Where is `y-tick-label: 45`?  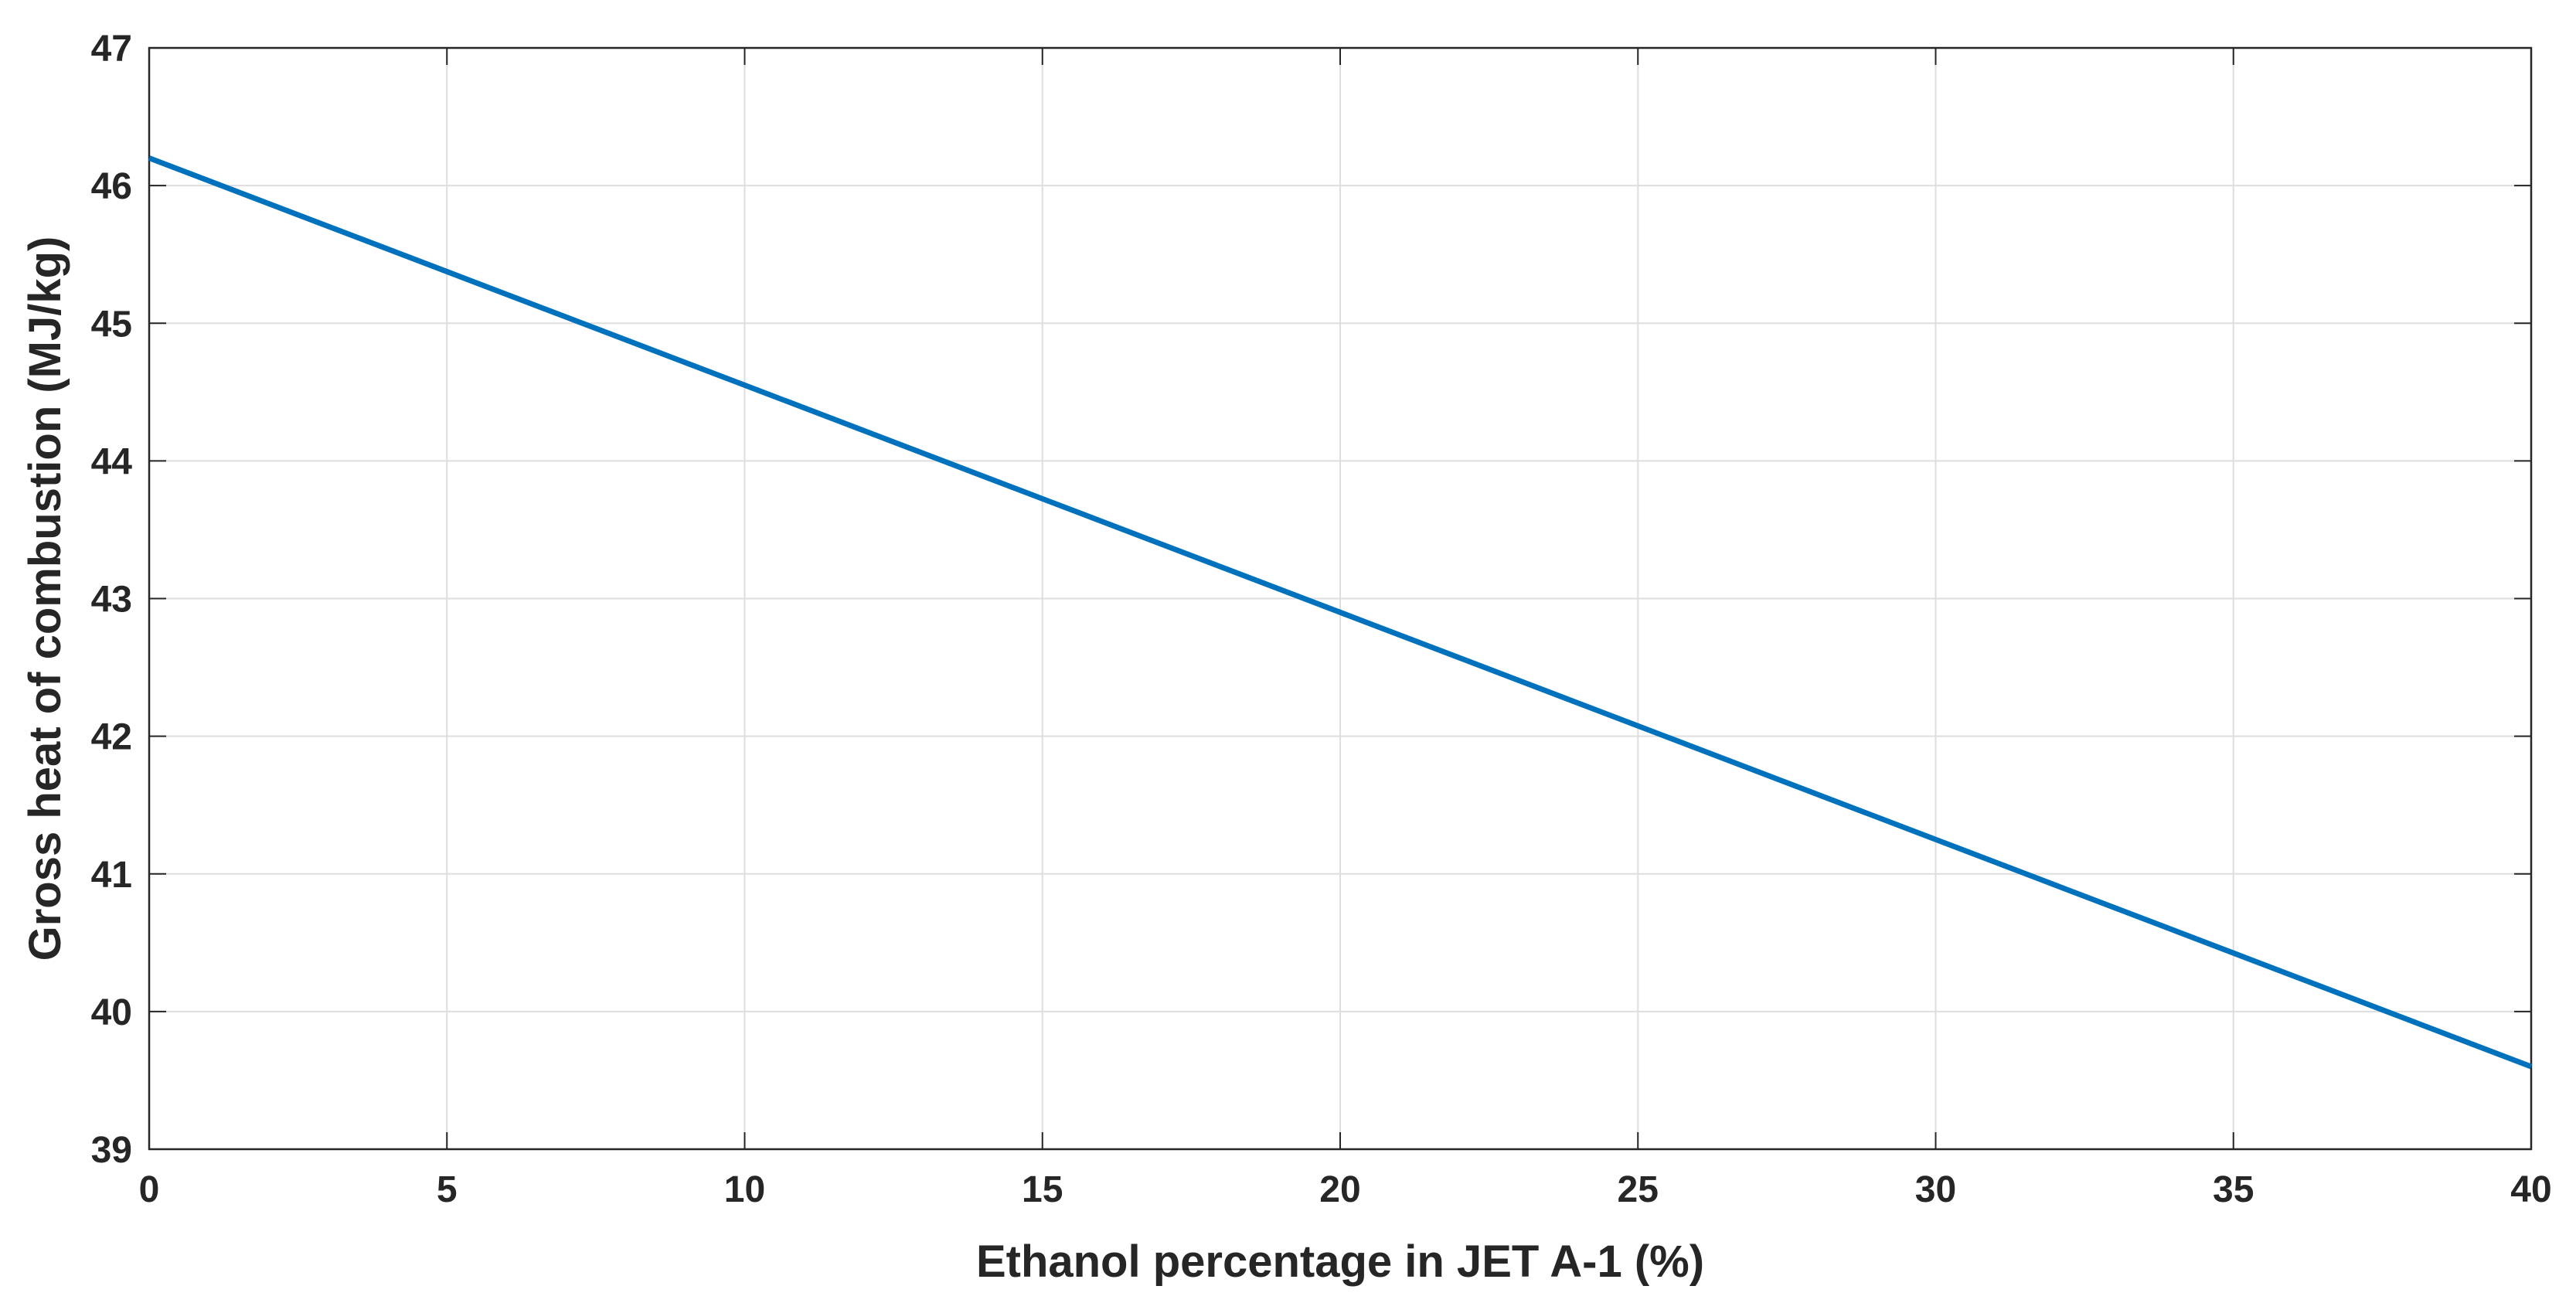
y-tick-label: 45 is located at coordinates (111, 324).